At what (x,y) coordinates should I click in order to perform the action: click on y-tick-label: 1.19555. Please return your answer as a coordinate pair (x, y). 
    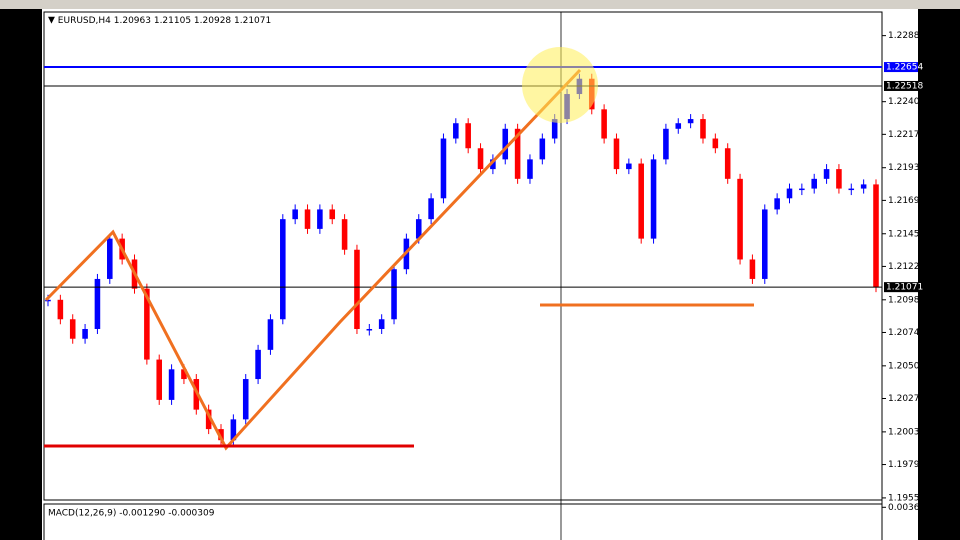
    Looking at the image, I should click on (906, 498).